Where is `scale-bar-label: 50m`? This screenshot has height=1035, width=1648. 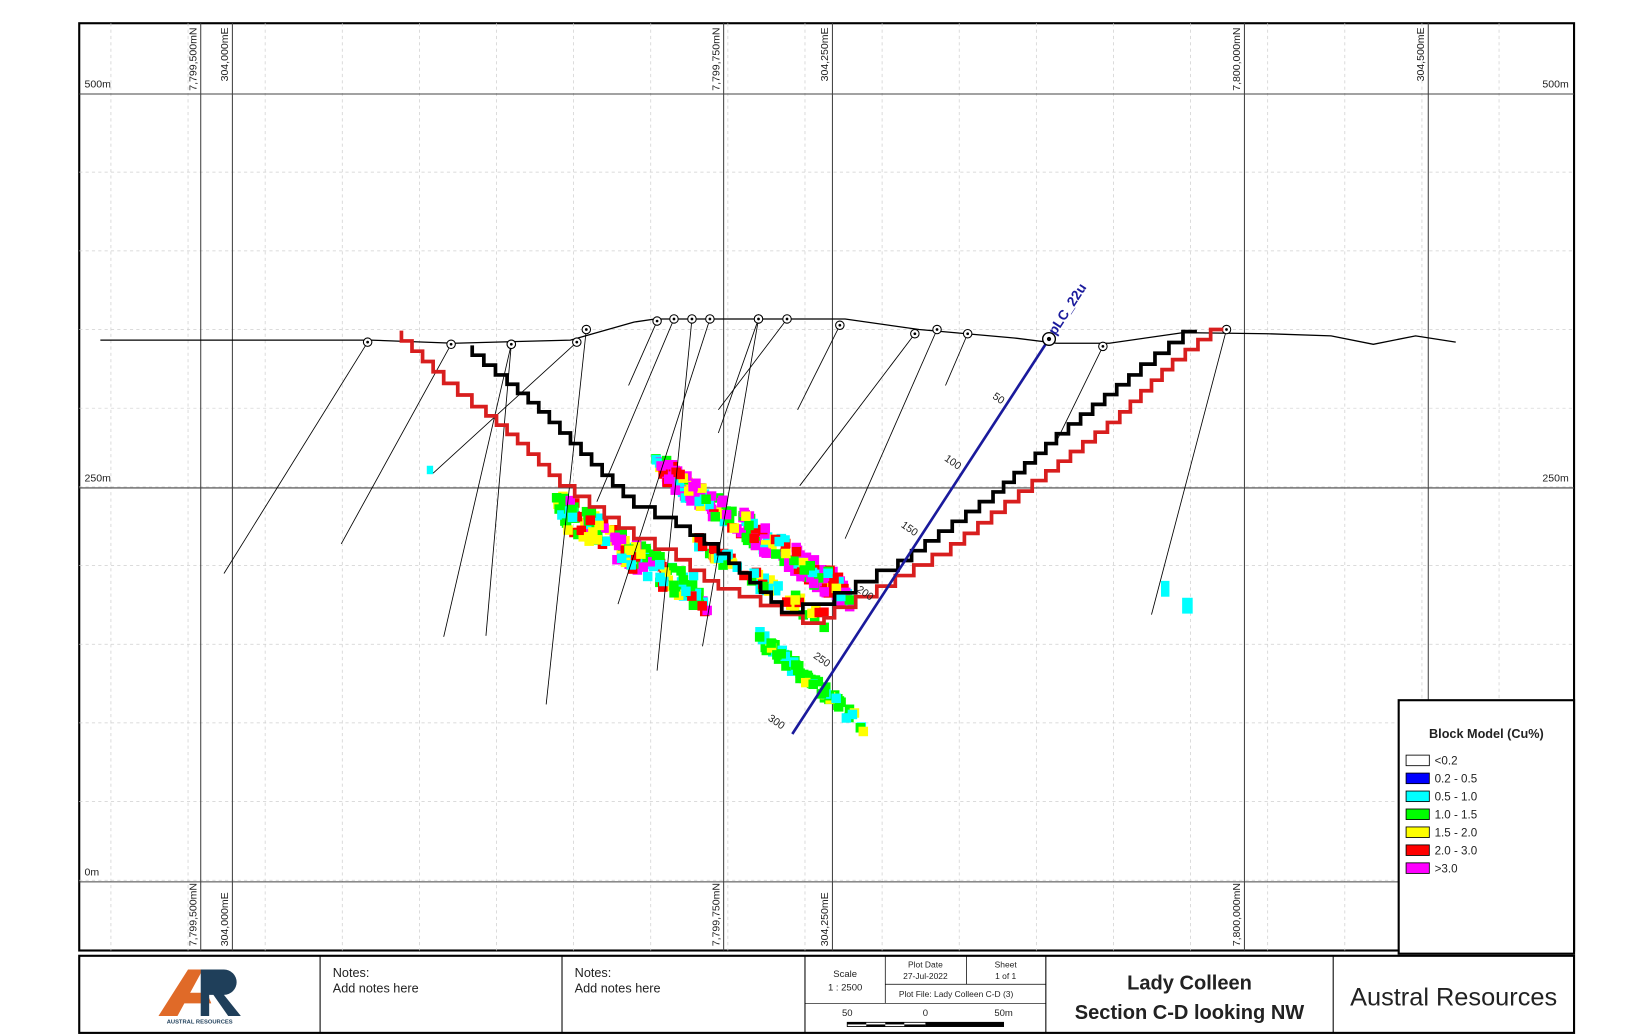
scale-bar-label: 50m is located at coordinates (1003, 1013).